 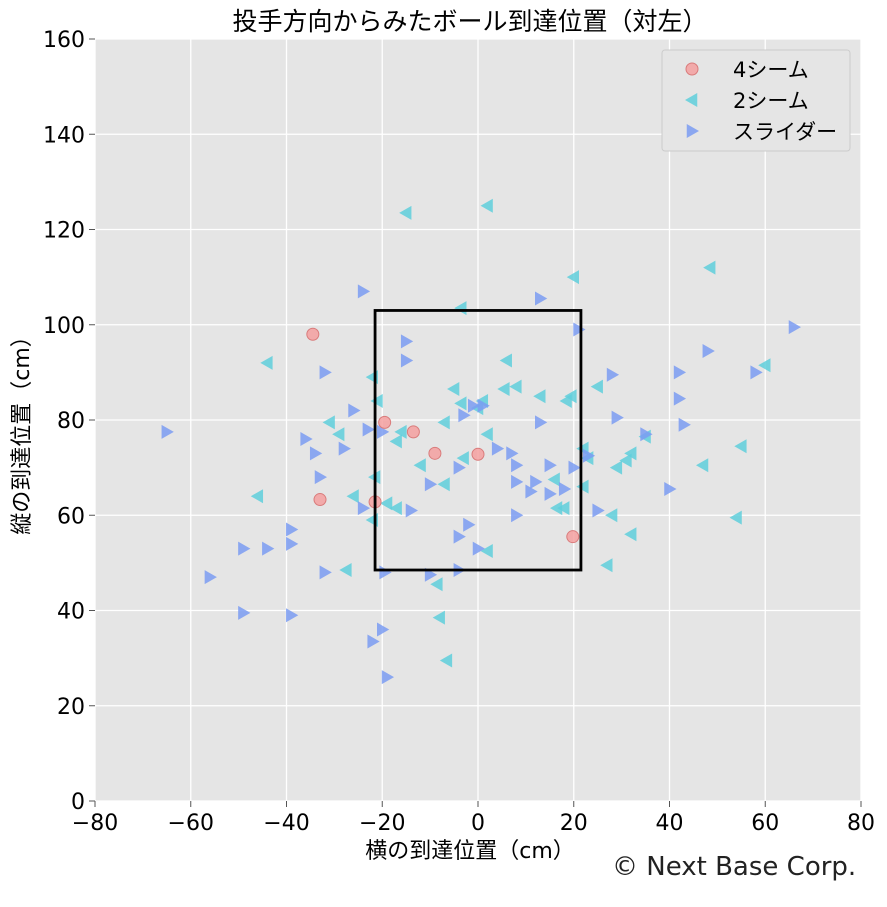 I want to click on legend-box, so click(x=756, y=100).